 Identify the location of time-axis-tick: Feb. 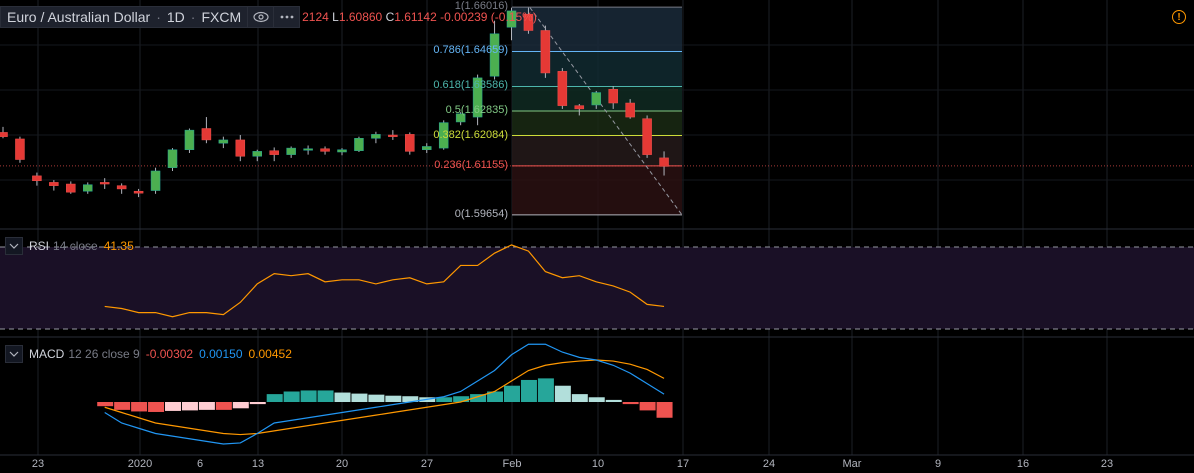
(512, 464).